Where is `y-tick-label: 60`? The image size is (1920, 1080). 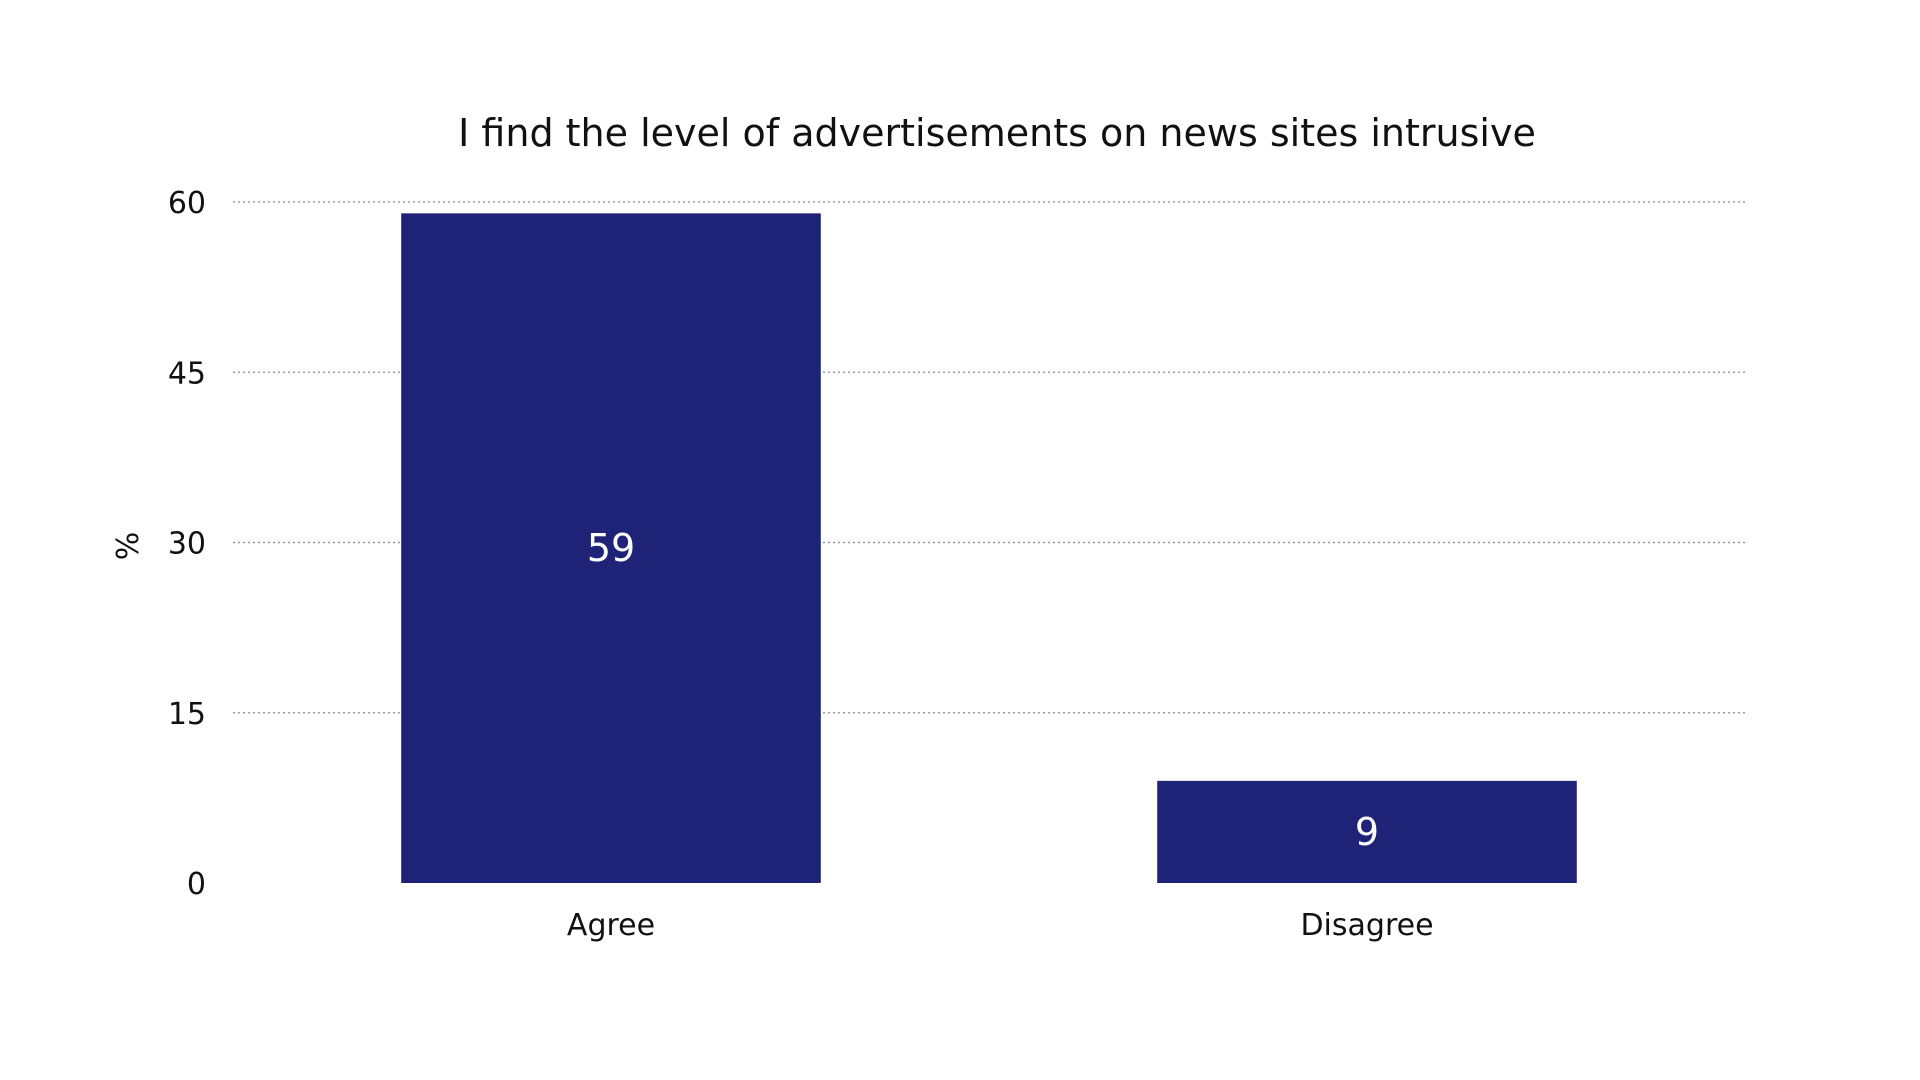 y-tick-label: 60 is located at coordinates (187, 203).